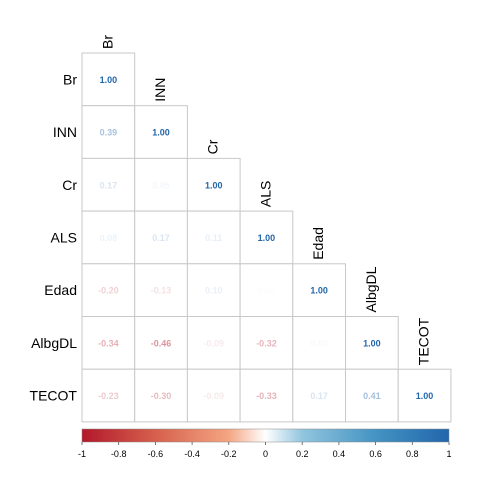  I want to click on cell-Edad-INN, so click(161, 290).